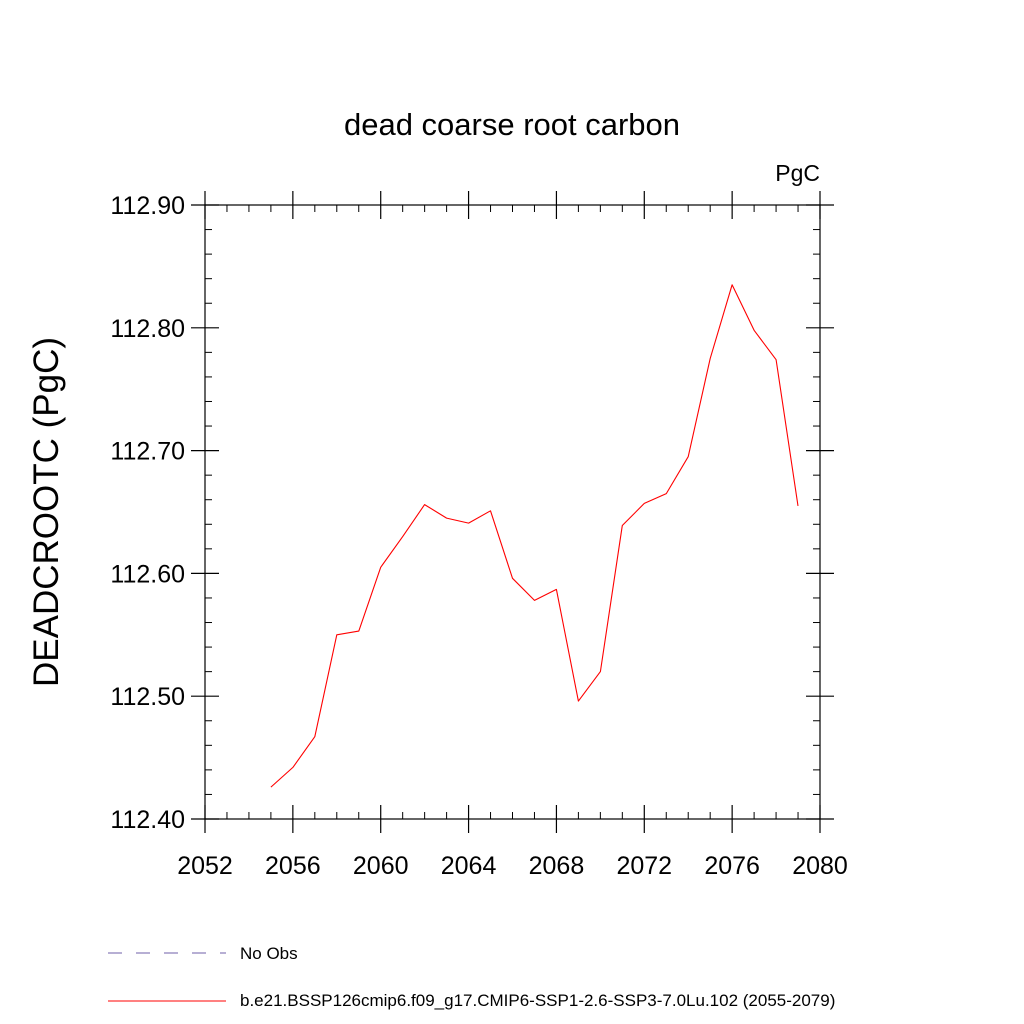 Image resolution: width=1024 pixels, height=1024 pixels. I want to click on chart-title: dead coarse root carbon, so click(512, 124).